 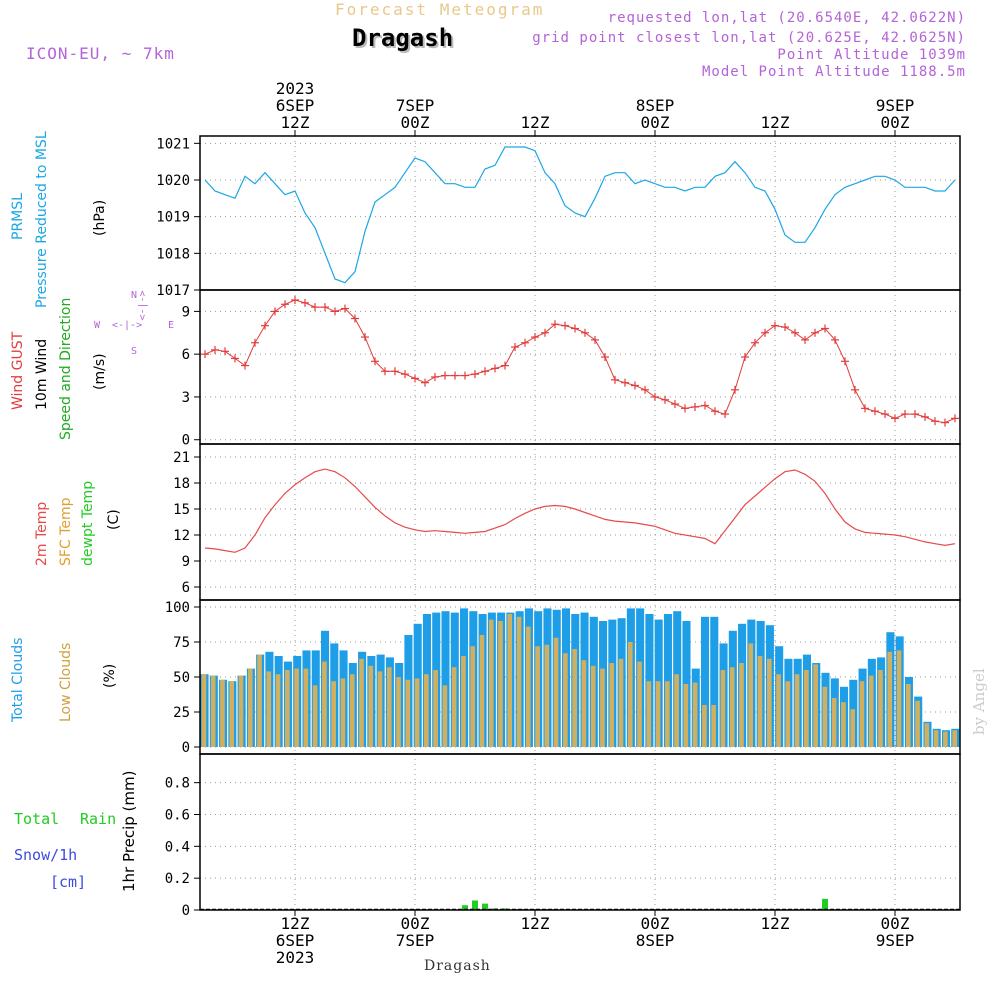 What do you see at coordinates (871, 55) in the screenshot?
I see `point-altitude: Point Altitude 1039m` at bounding box center [871, 55].